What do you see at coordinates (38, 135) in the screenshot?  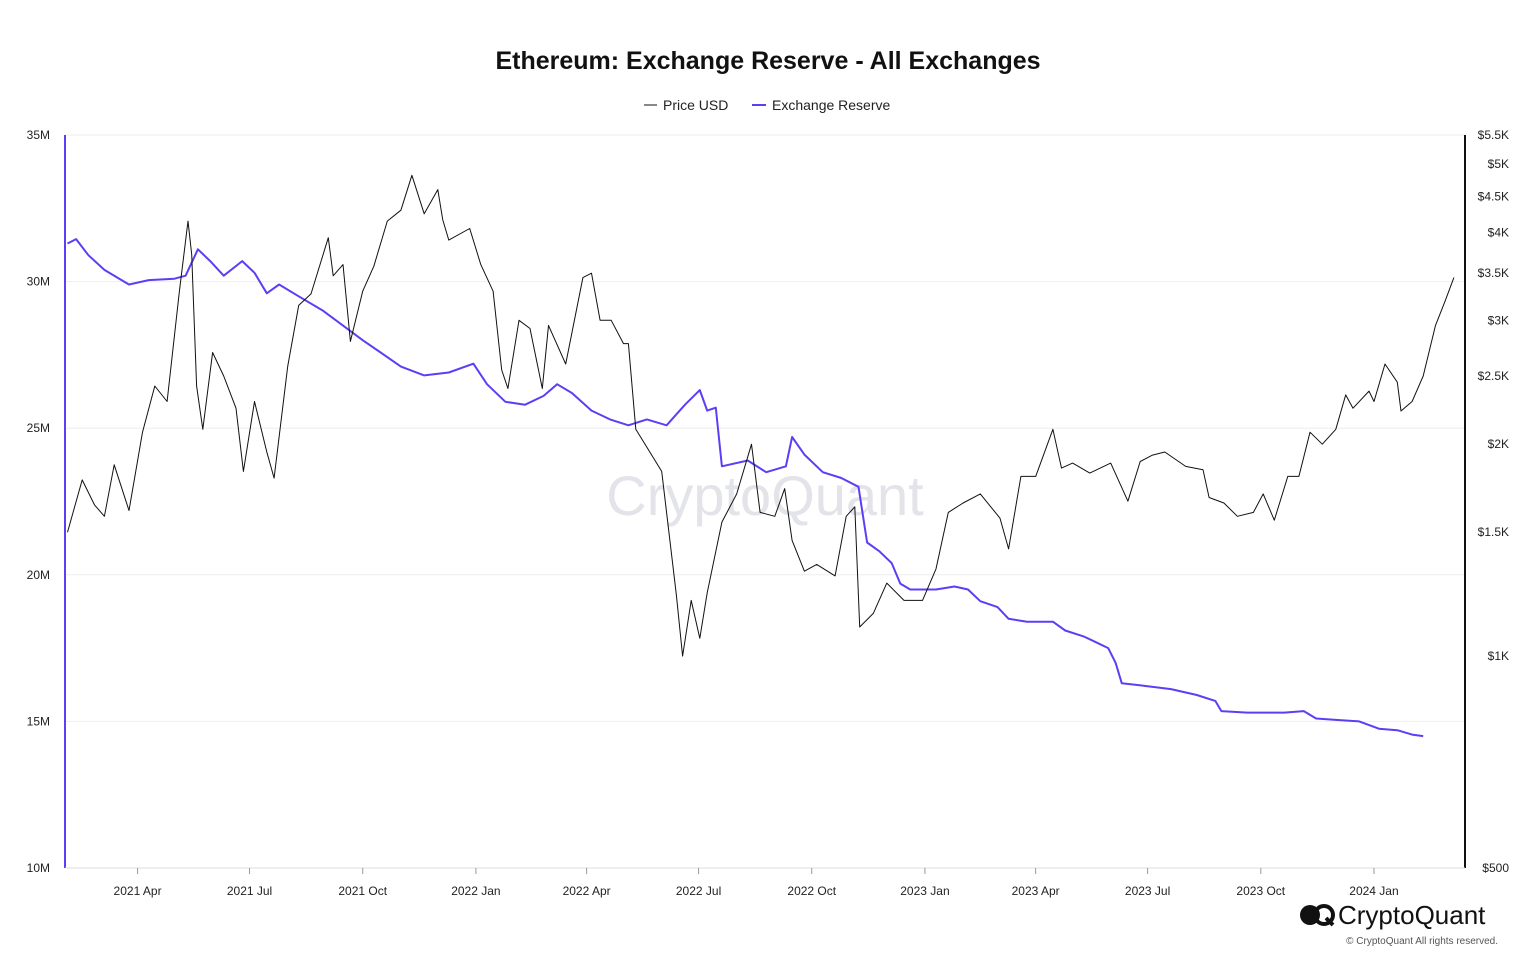 I see `left-tick-label: 35M` at bounding box center [38, 135].